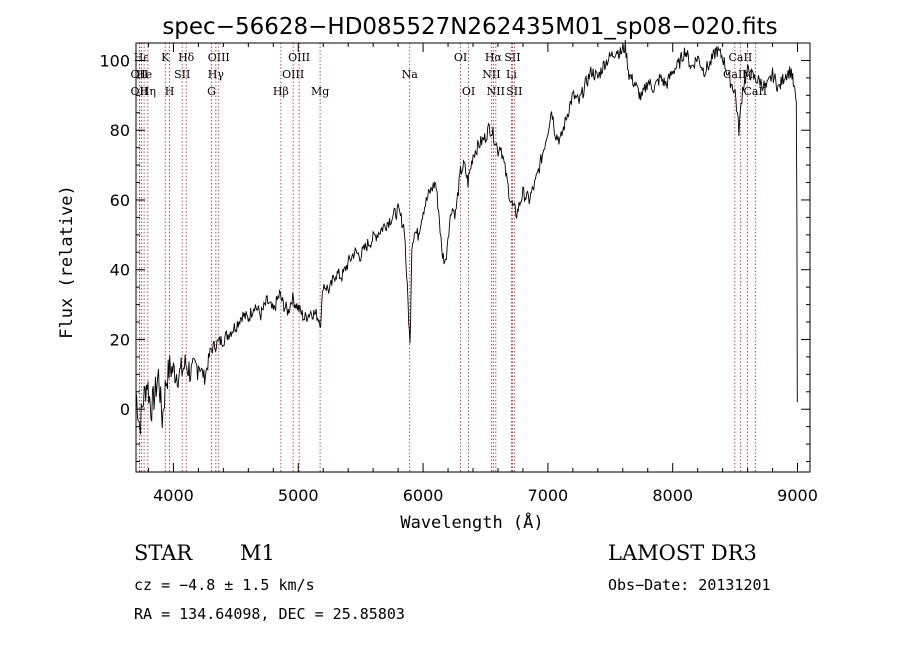  What do you see at coordinates (173, 495) in the screenshot?
I see `x-tick-label-0: 4000` at bounding box center [173, 495].